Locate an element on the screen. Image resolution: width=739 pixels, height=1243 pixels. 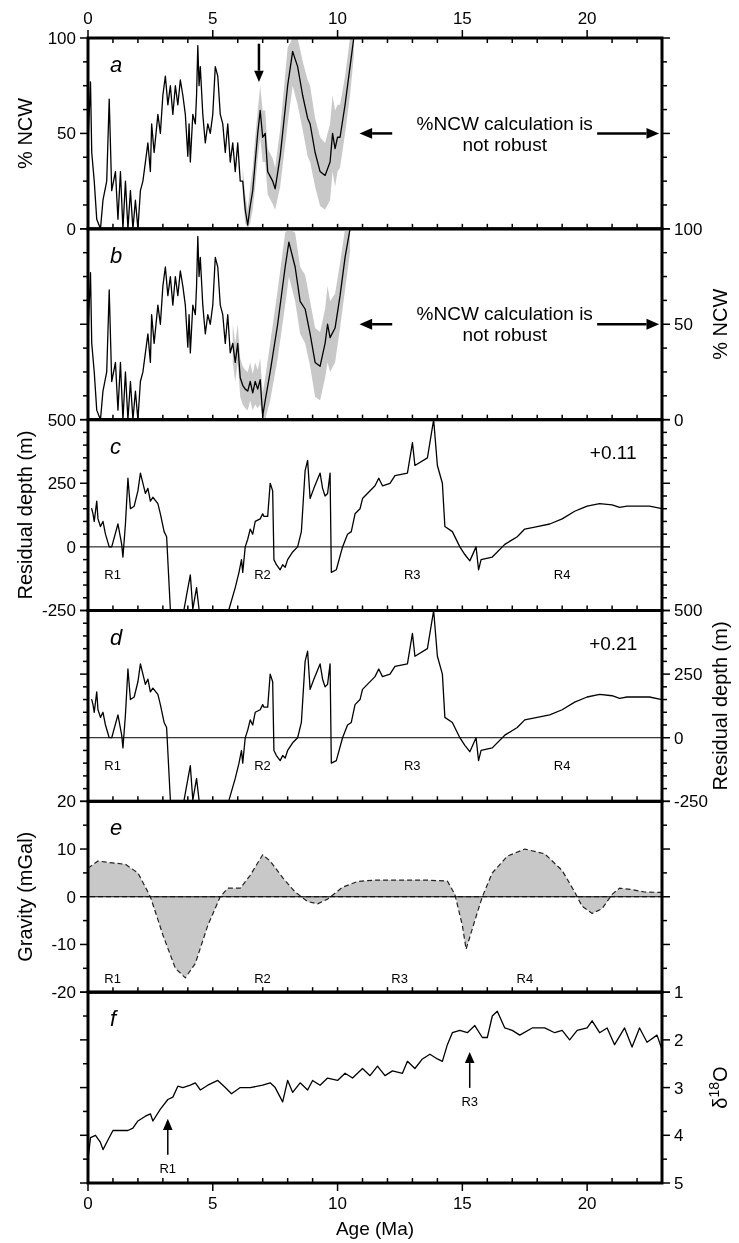
y2-tick-label: 2 is located at coordinates (679, 1040).